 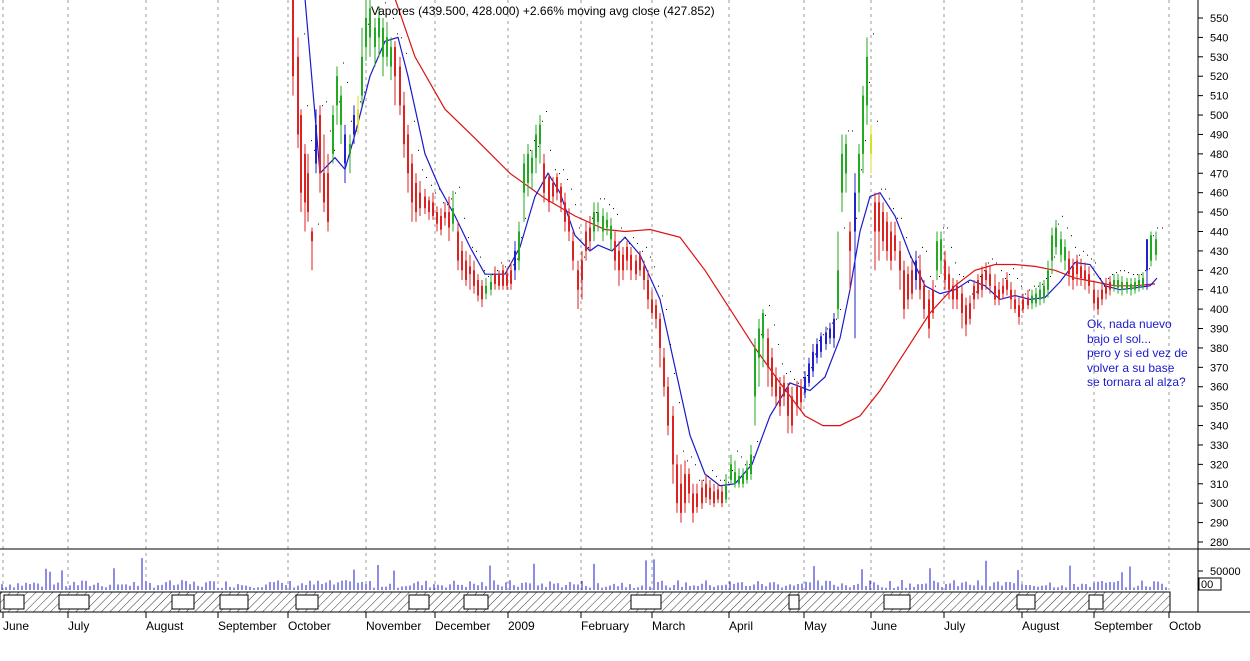 I want to click on month-label: September, so click(x=247, y=626).